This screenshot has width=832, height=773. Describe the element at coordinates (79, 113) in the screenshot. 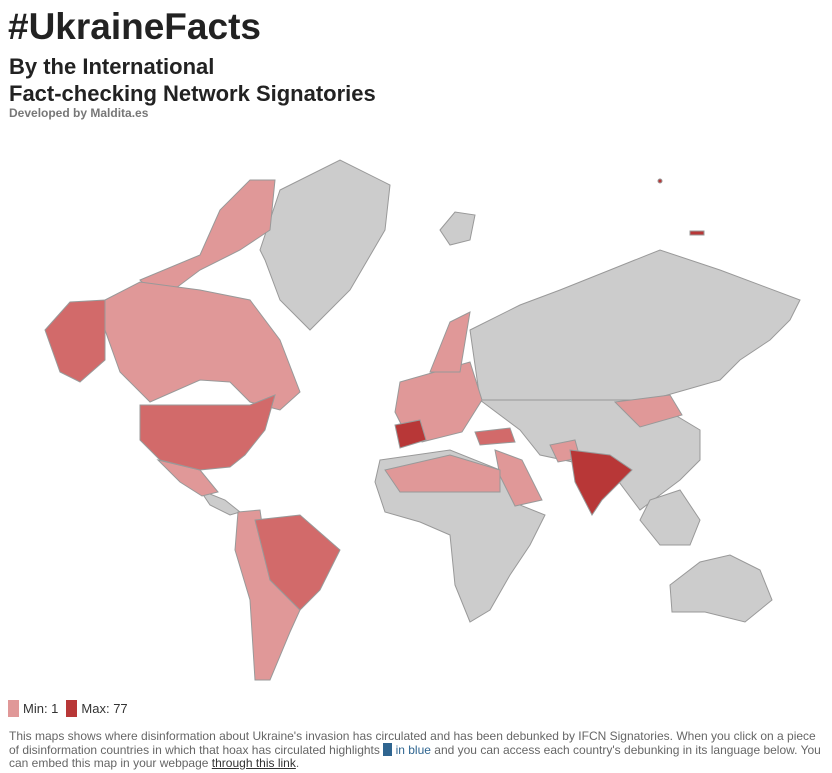

I see `developer: Developed by Maldita.es` at that location.